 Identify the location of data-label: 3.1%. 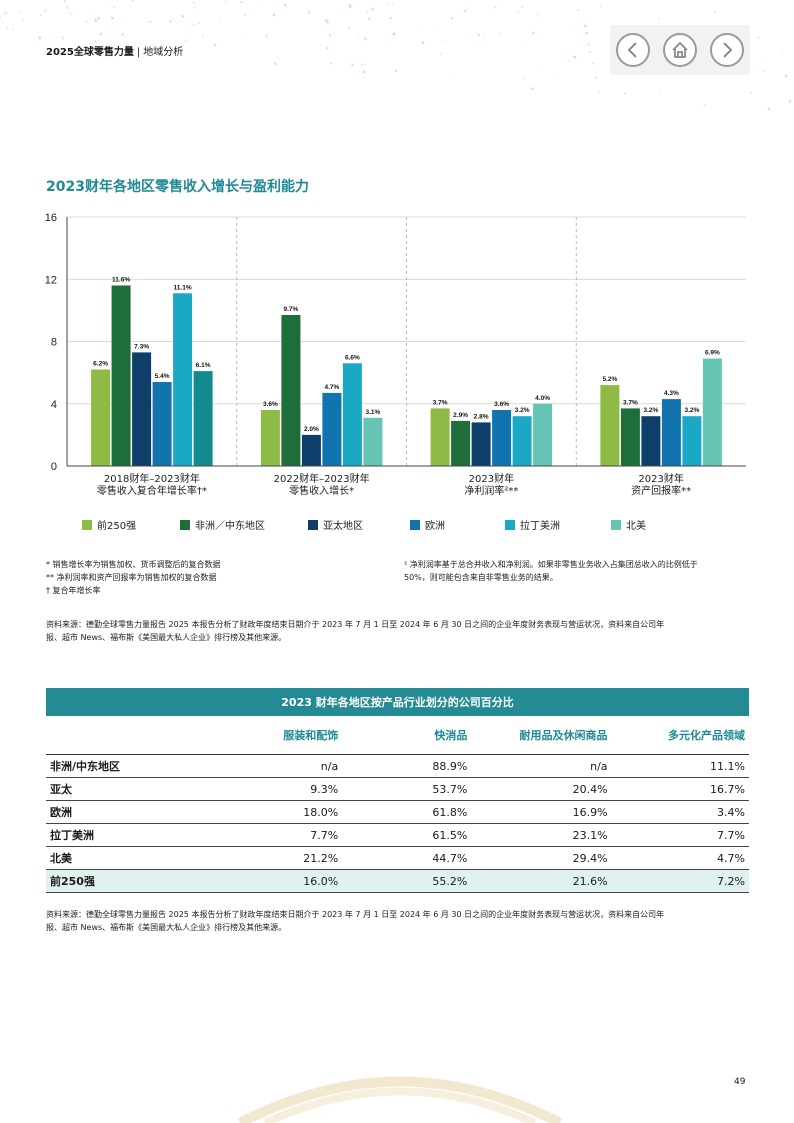
(372, 412).